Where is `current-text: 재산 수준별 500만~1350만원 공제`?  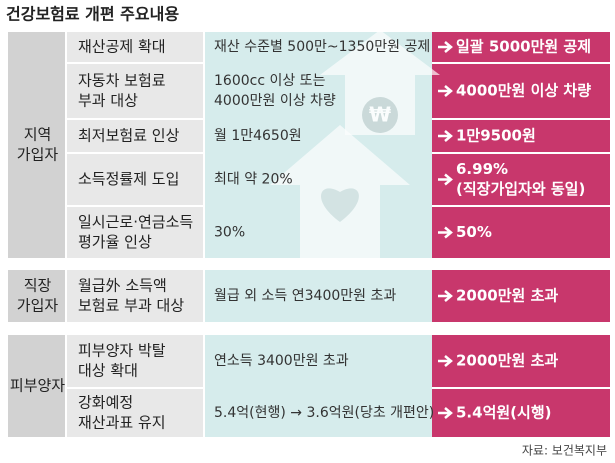
current-text: 재산 수준별 500만~1350만원 공제 is located at coordinates (322, 47).